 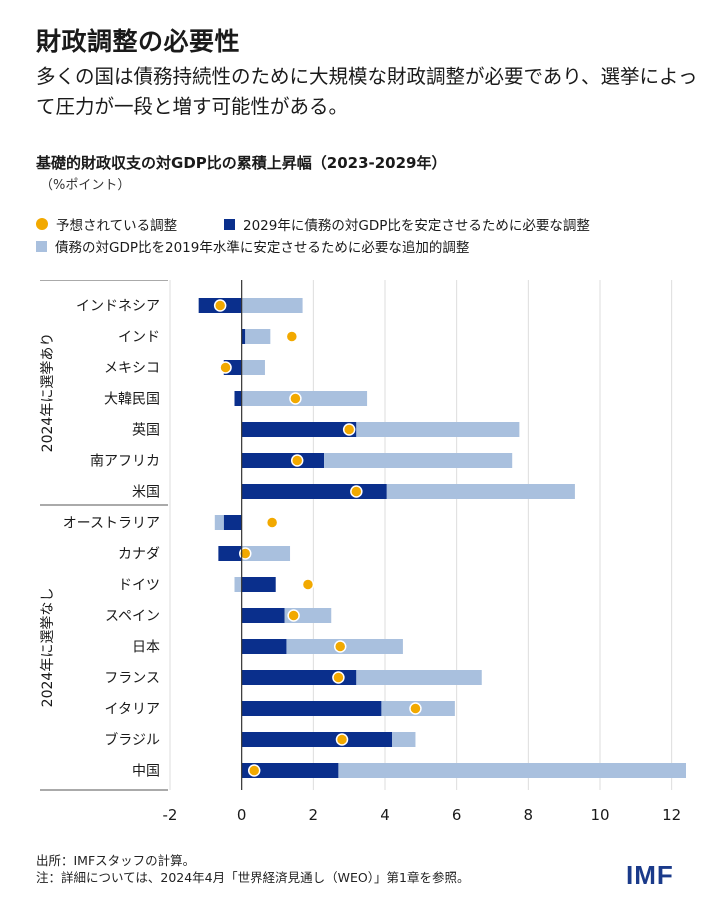 What do you see at coordinates (132, 740) in the screenshot?
I see `category-label: ブラジル` at bounding box center [132, 740].